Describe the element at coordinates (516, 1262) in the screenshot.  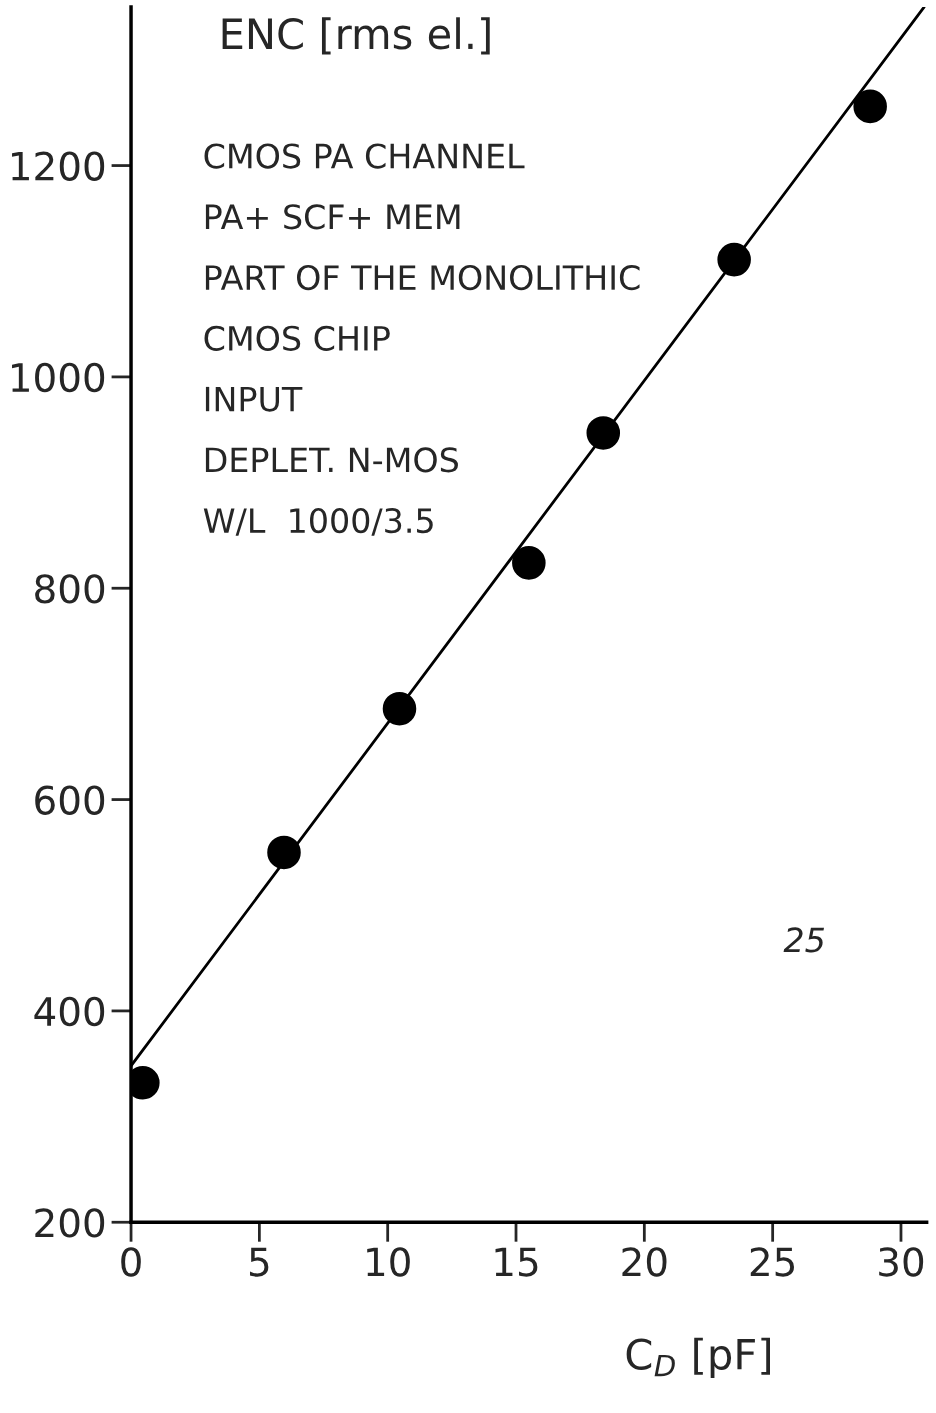
I see `x-tick-label: 15` at that location.